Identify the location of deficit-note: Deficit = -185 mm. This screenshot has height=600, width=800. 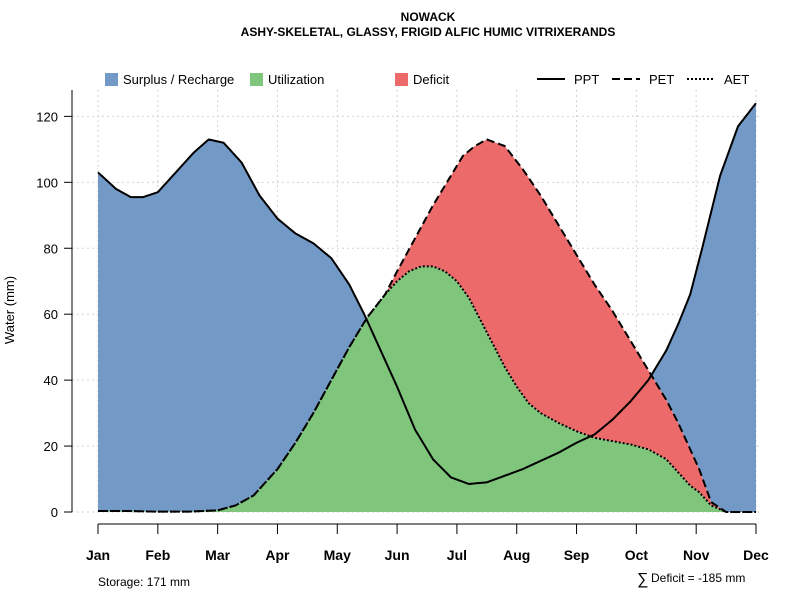
(698, 578).